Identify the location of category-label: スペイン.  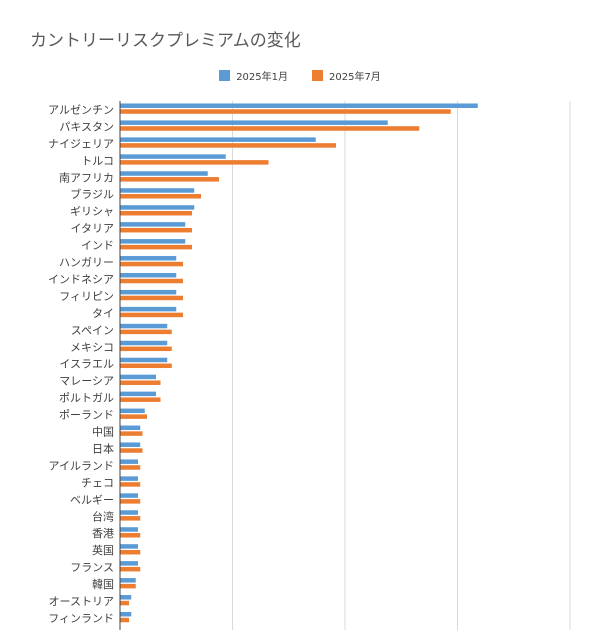
(92, 330).